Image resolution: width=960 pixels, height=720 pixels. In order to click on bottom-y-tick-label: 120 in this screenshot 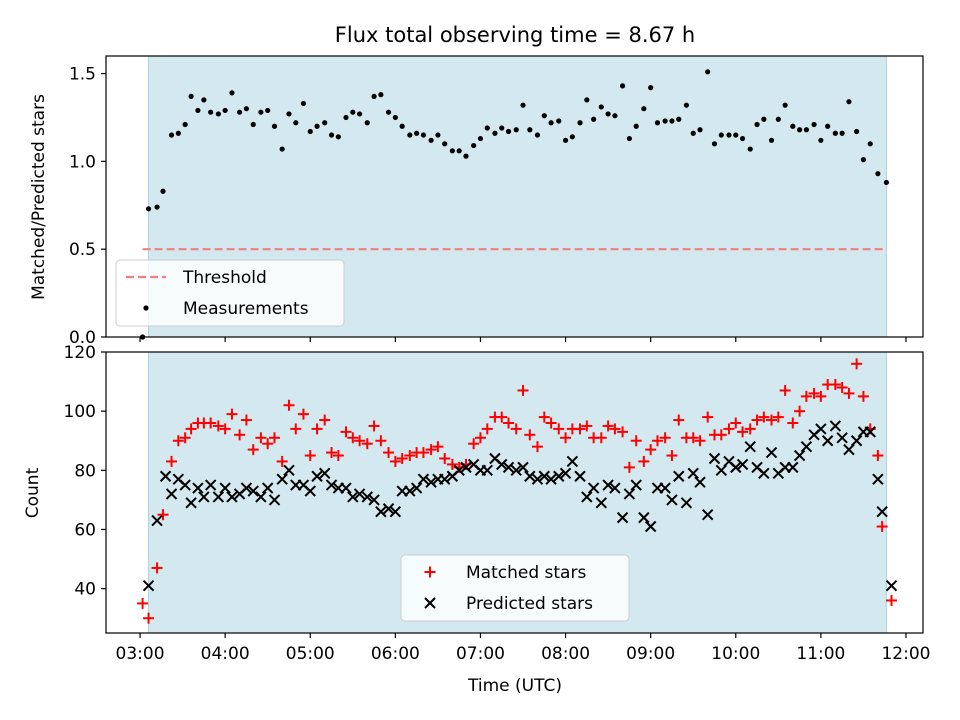, I will do `click(80, 353)`.